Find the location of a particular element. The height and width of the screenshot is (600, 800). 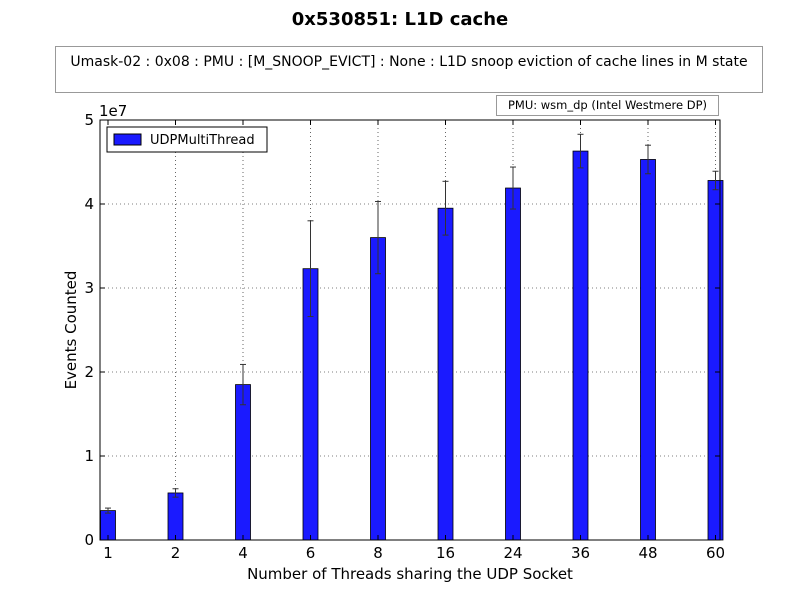

y-tick-label: 1 is located at coordinates (89, 456).